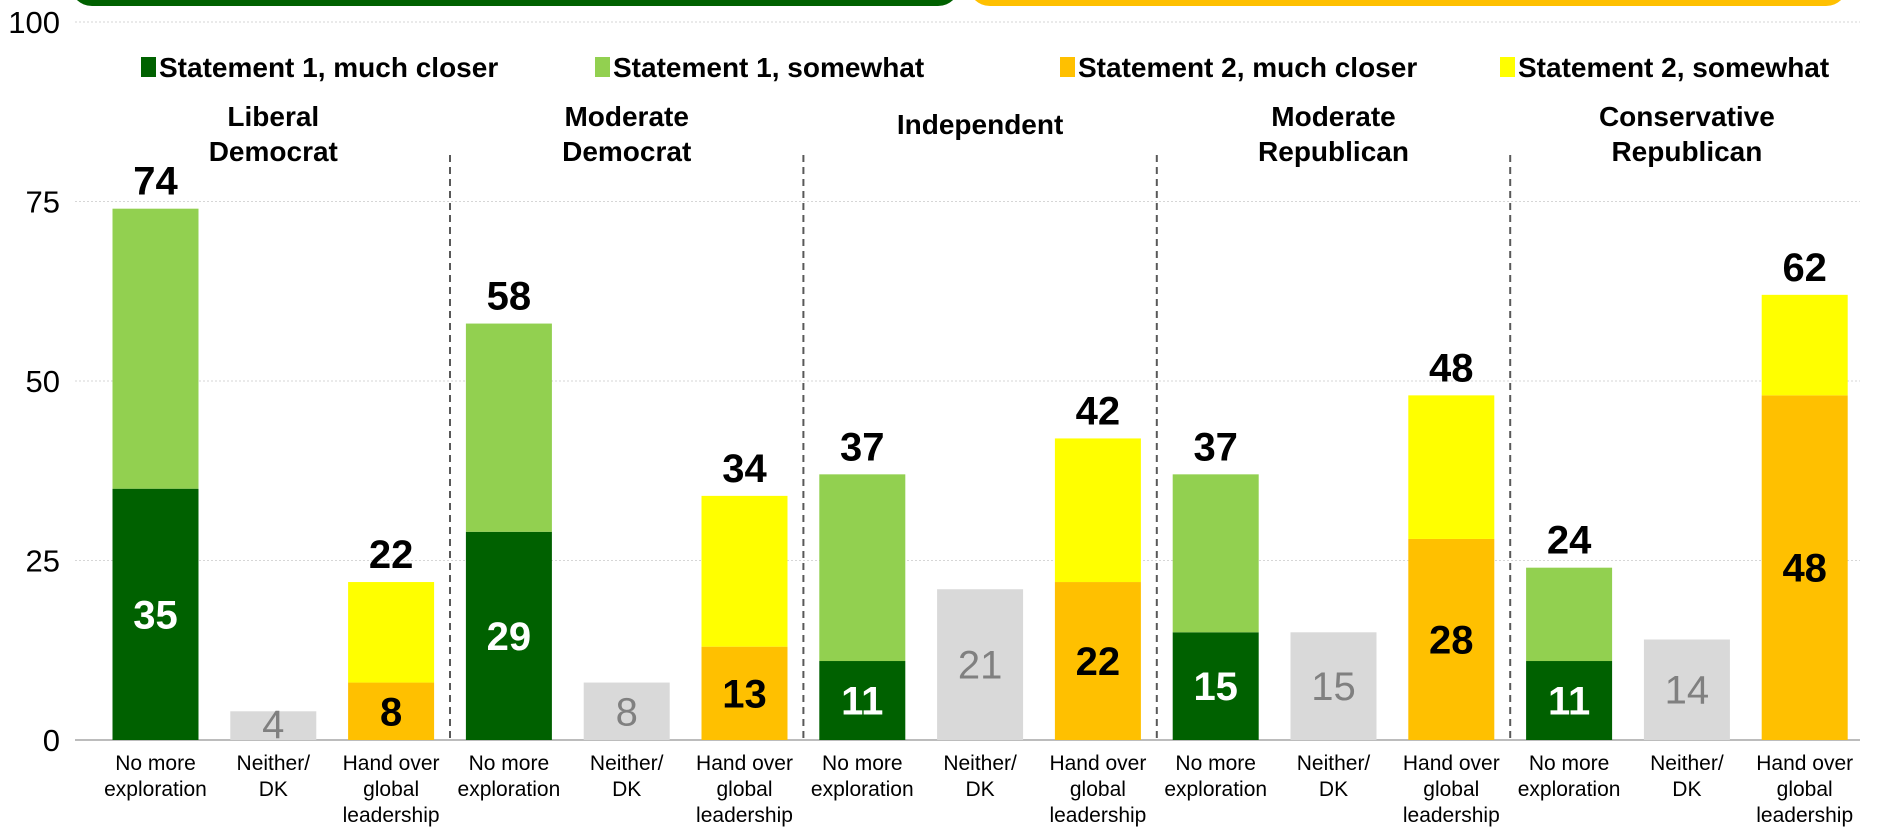  I want to click on bar-much-value-label: 13, so click(744, 694).